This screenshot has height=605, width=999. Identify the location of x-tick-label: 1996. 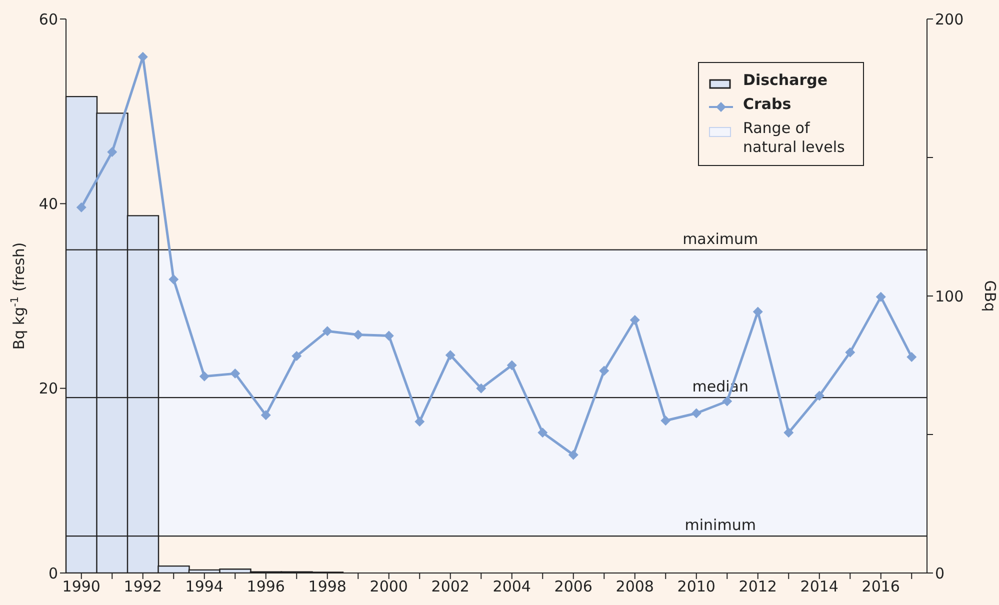
(265, 587).